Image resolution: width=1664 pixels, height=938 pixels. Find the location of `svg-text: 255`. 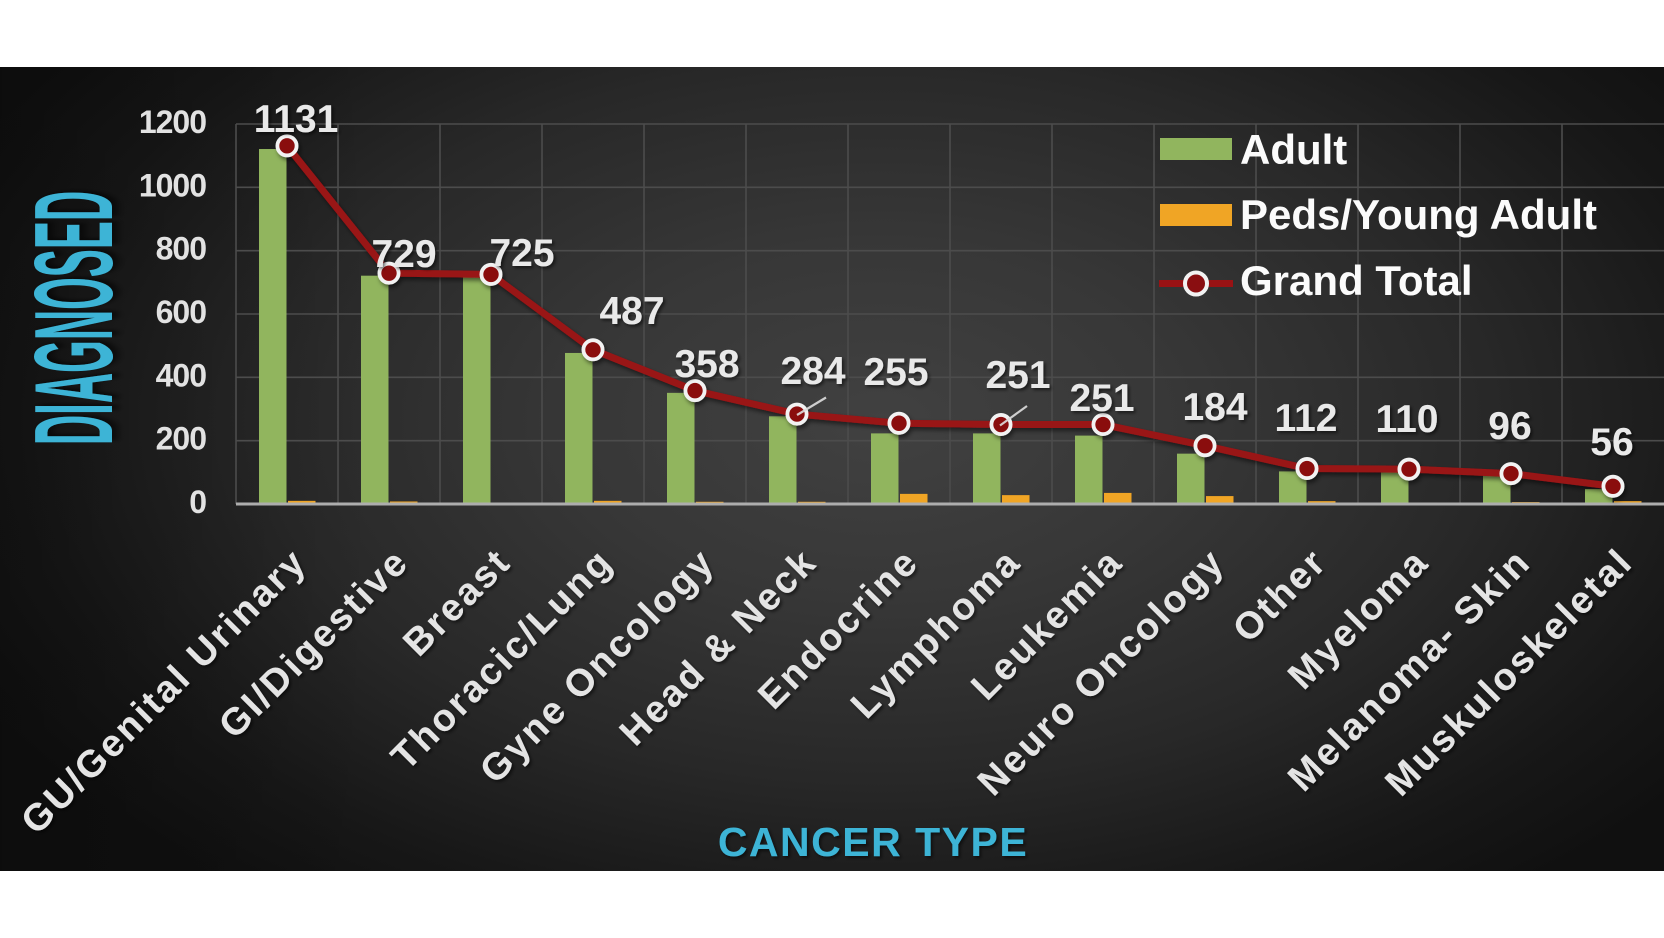

svg-text: 255 is located at coordinates (895, 372).